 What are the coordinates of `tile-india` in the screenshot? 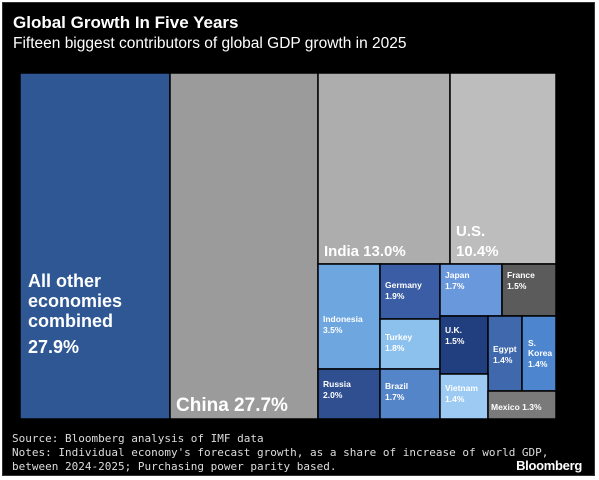 It's located at (384, 169).